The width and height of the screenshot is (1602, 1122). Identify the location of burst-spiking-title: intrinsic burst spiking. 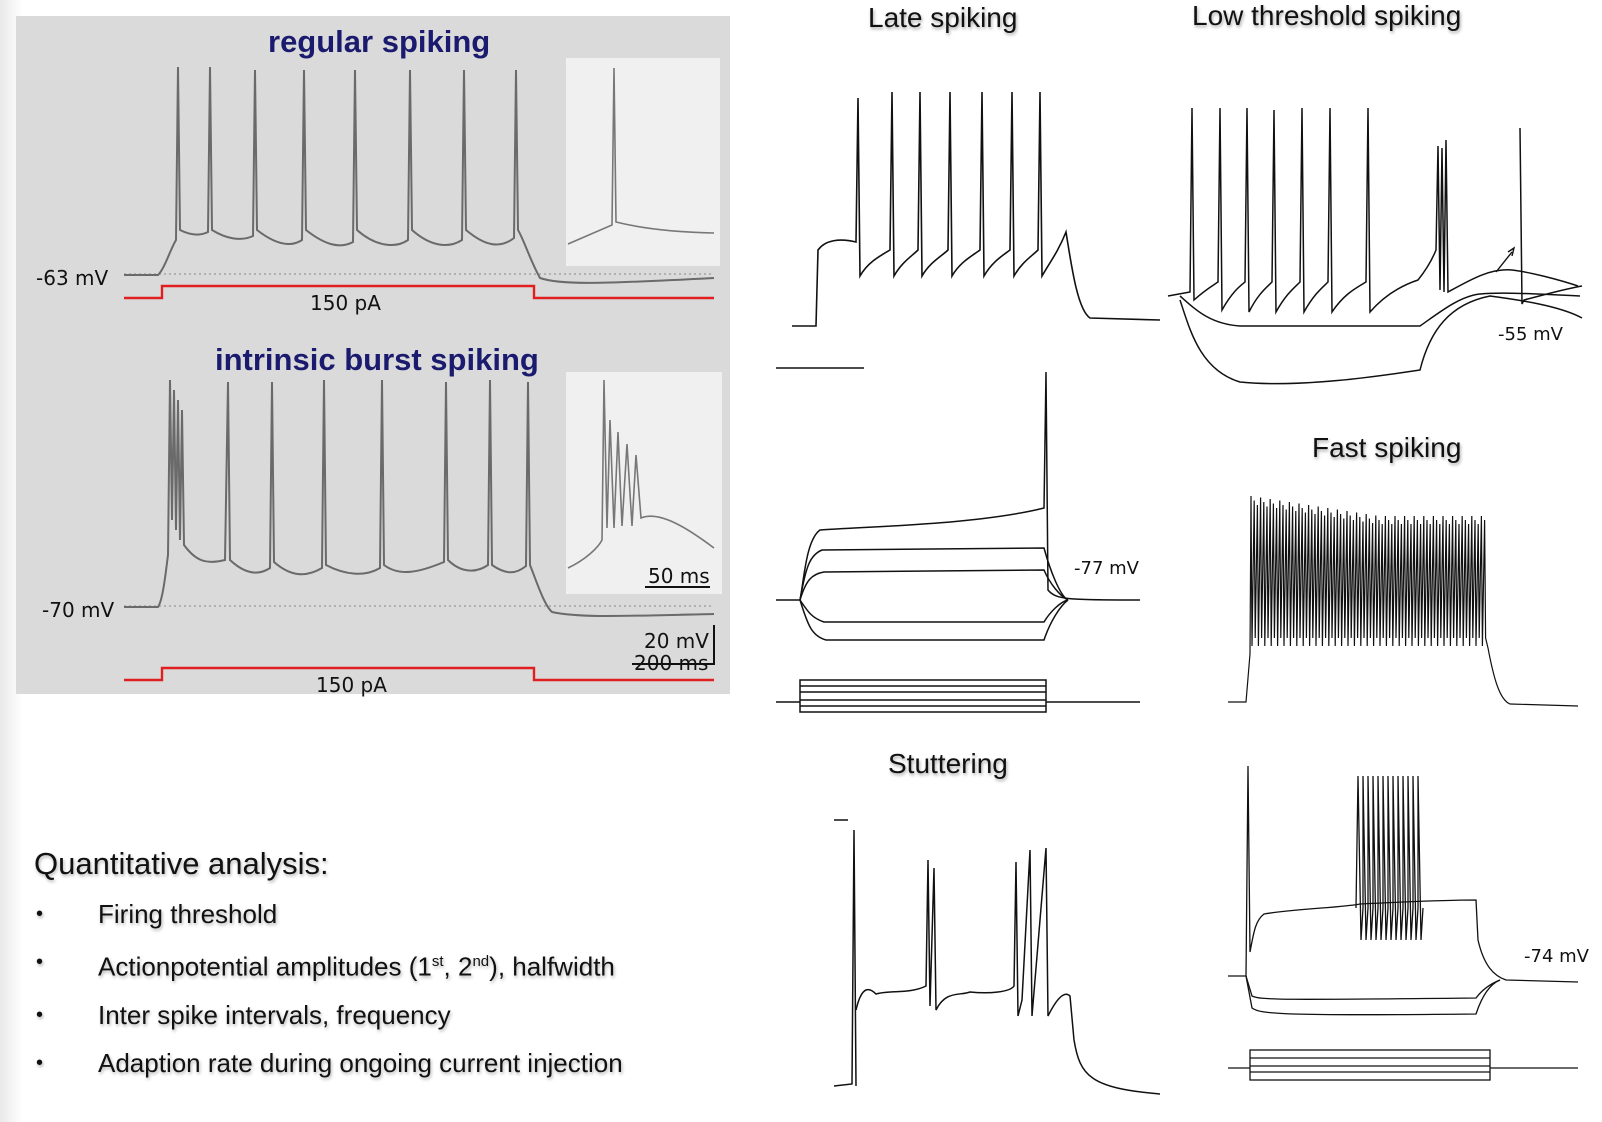
(377, 359).